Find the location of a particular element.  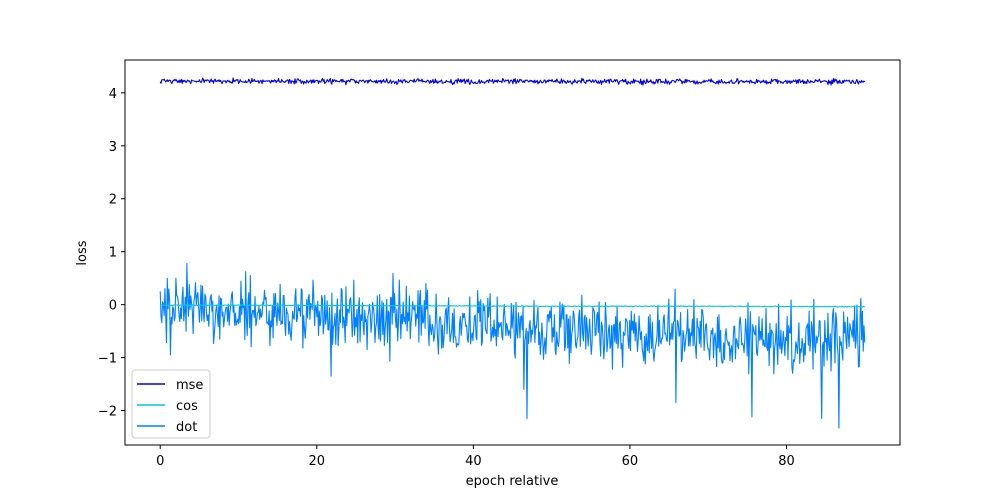

legend-label-dot: dot is located at coordinates (186, 427).